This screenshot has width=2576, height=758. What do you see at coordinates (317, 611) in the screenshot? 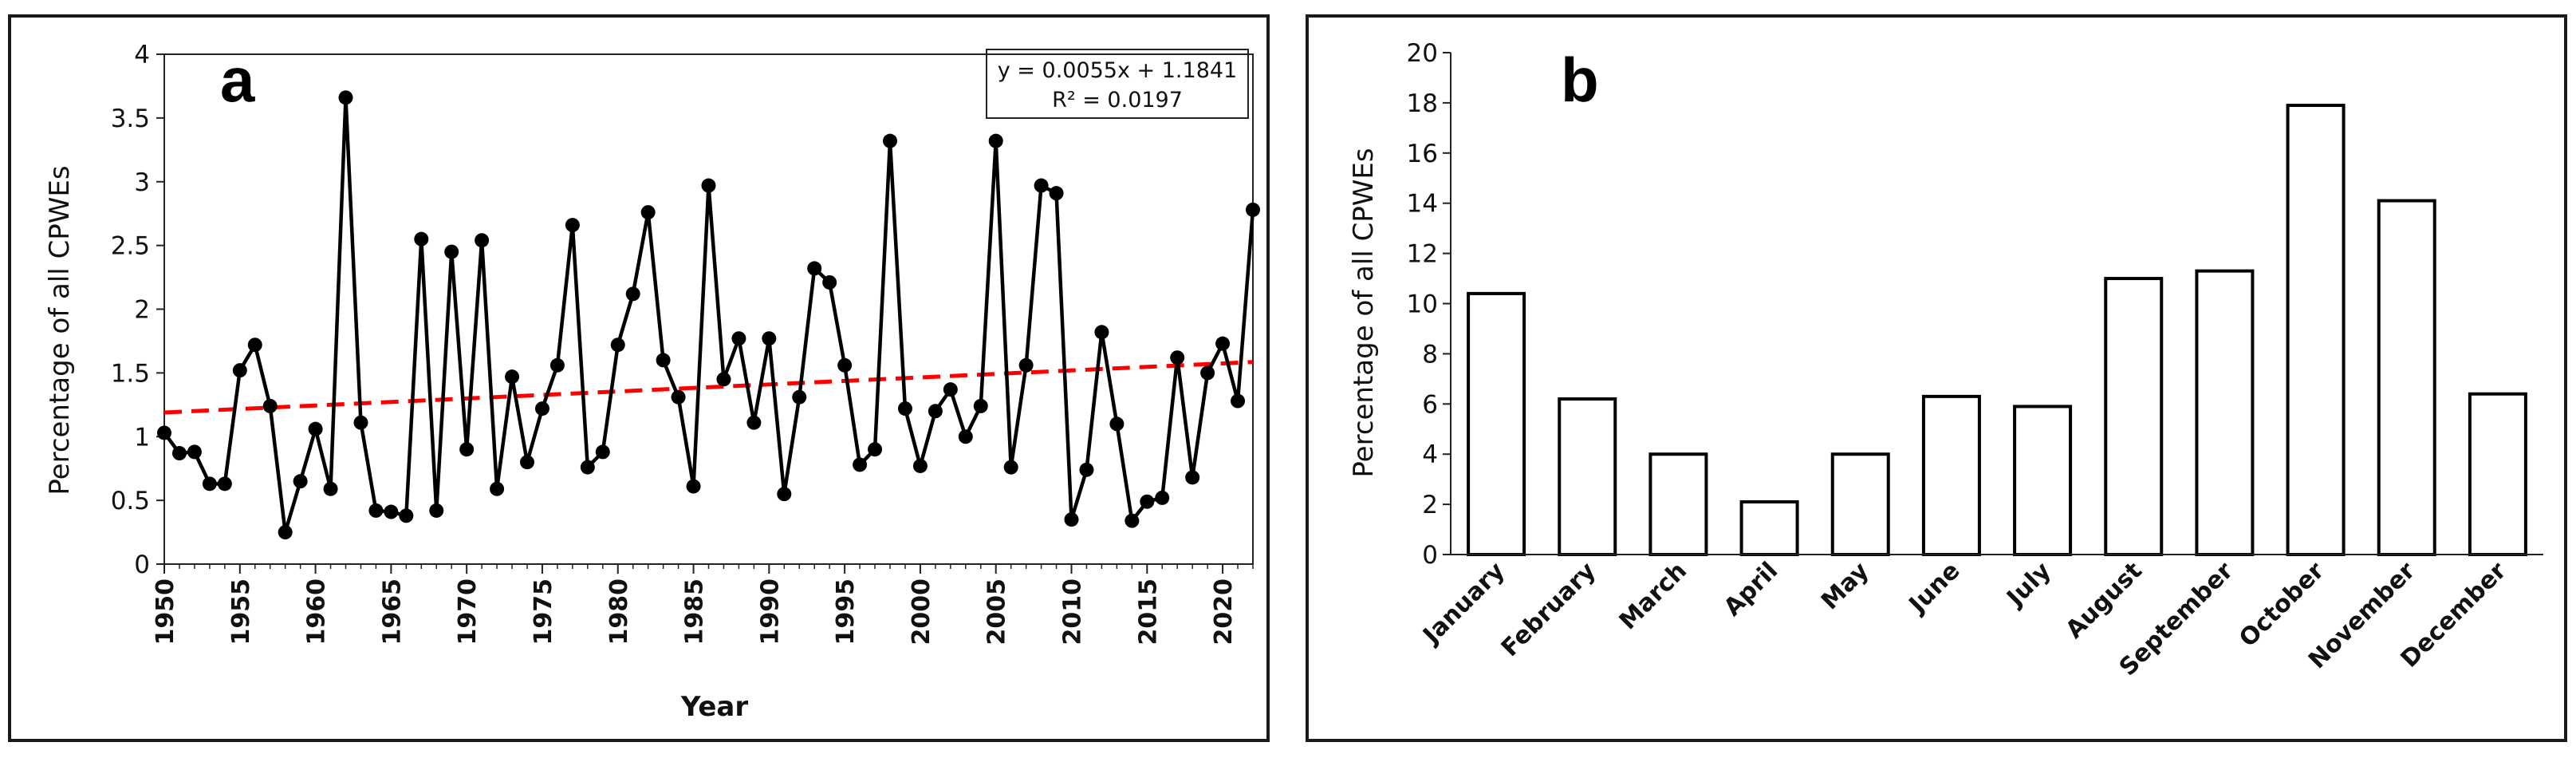
I see `x-tick-label-a: 1960` at bounding box center [317, 611].